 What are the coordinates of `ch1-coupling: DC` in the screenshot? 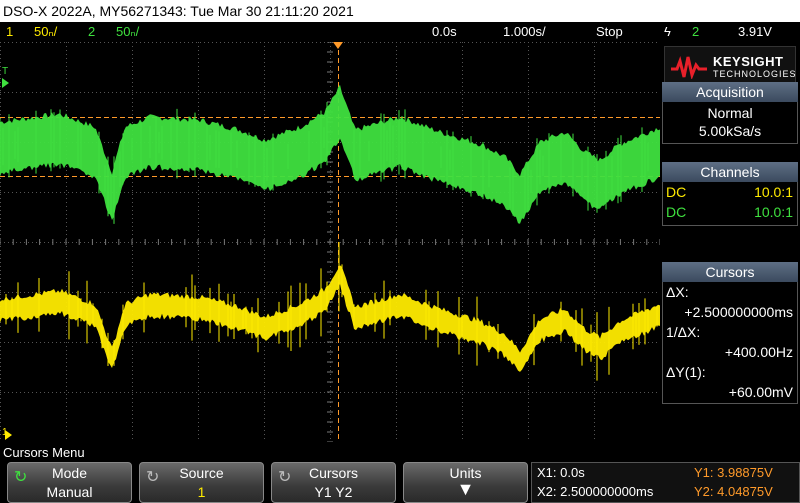 It's located at (676, 192).